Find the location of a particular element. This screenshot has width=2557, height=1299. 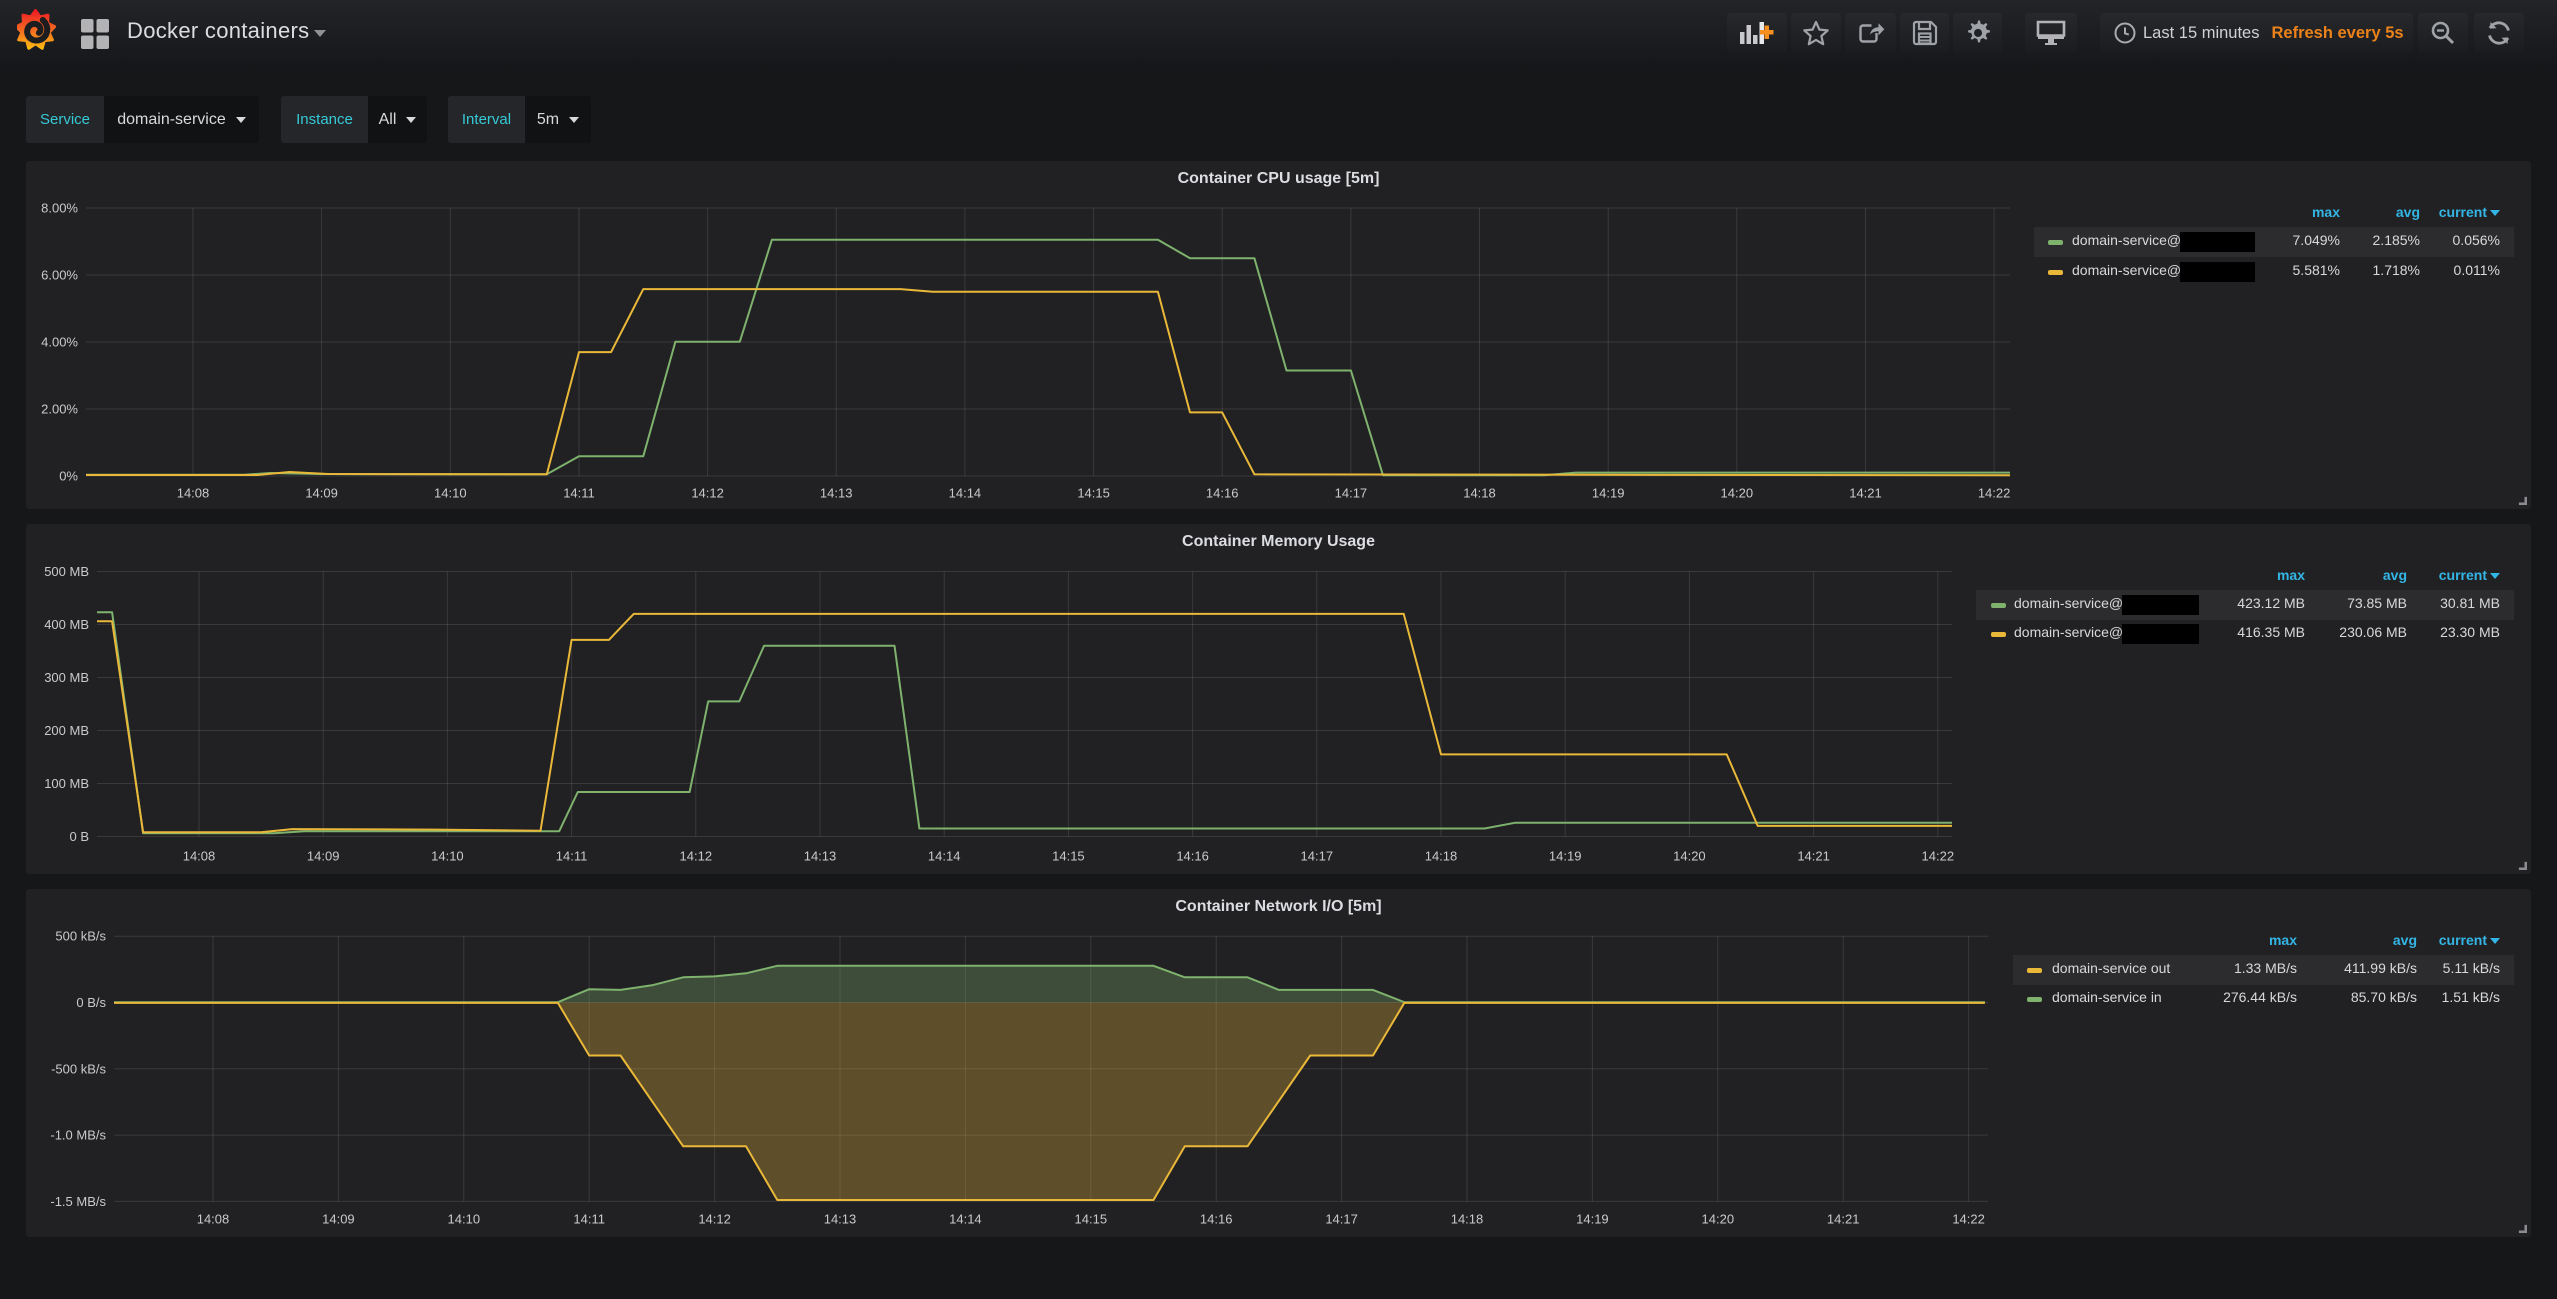

svg-text: 0 B is located at coordinates (79, 836).